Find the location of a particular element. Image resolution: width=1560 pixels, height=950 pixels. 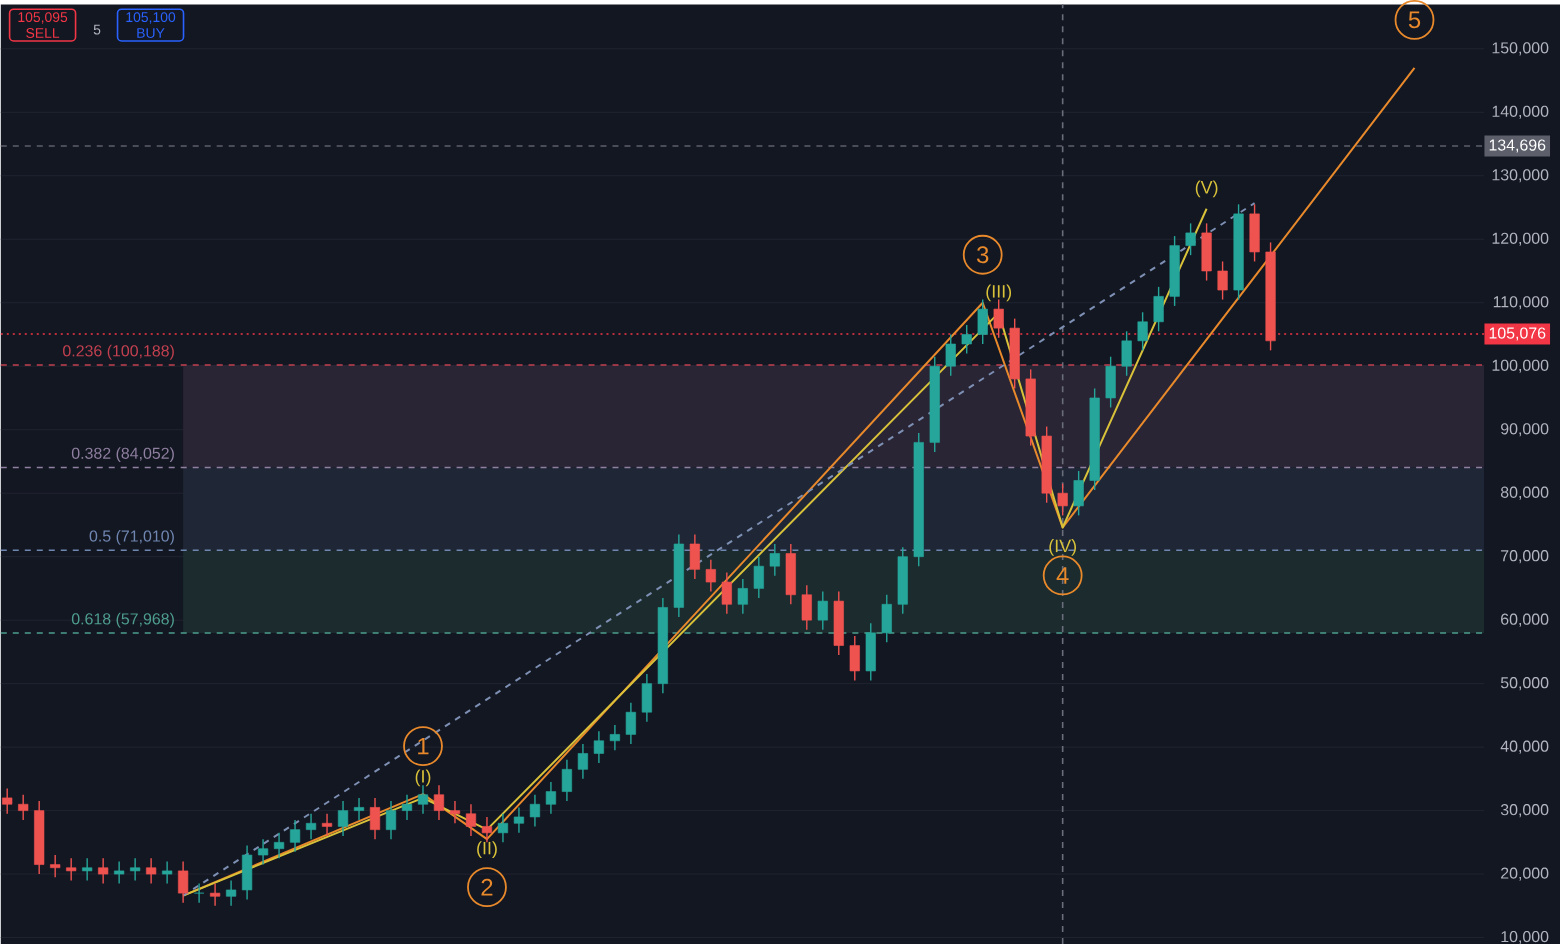

annotation: 2 is located at coordinates (487, 887).